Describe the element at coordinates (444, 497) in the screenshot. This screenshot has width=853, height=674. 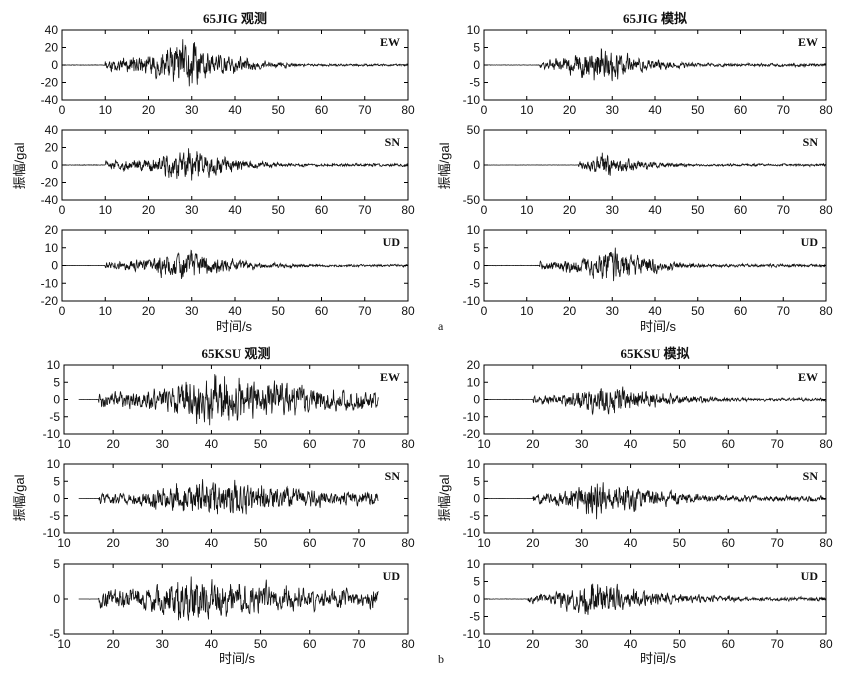
I see `ylabel-b-right: 振幅/gal` at that location.